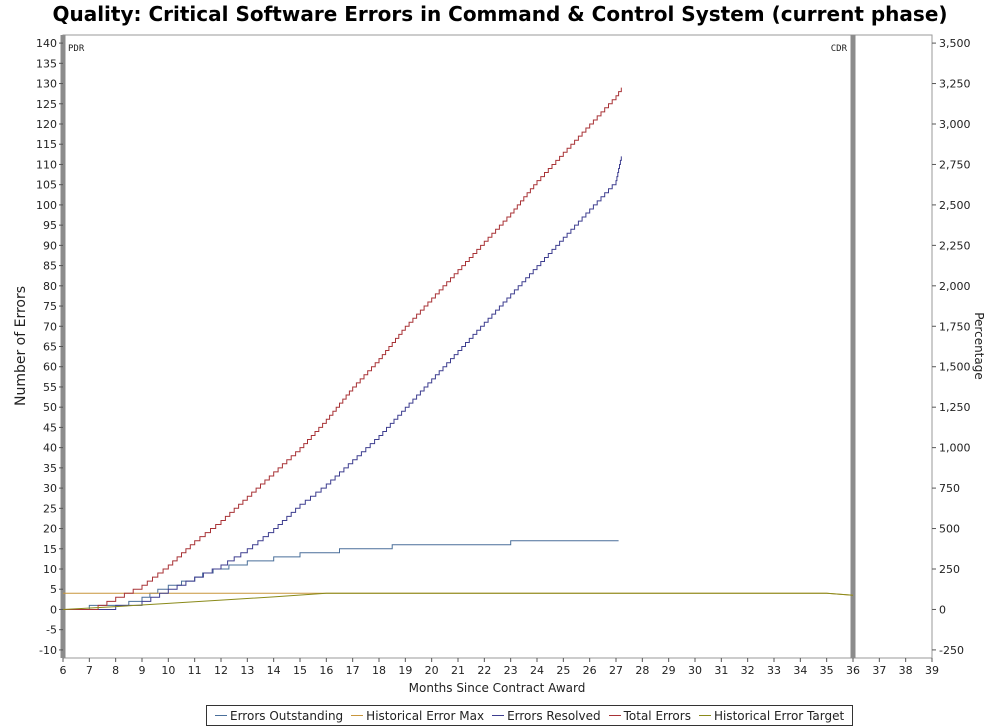  What do you see at coordinates (53, 589) in the screenshot?
I see `y-tick-label: 5` at bounding box center [53, 589].